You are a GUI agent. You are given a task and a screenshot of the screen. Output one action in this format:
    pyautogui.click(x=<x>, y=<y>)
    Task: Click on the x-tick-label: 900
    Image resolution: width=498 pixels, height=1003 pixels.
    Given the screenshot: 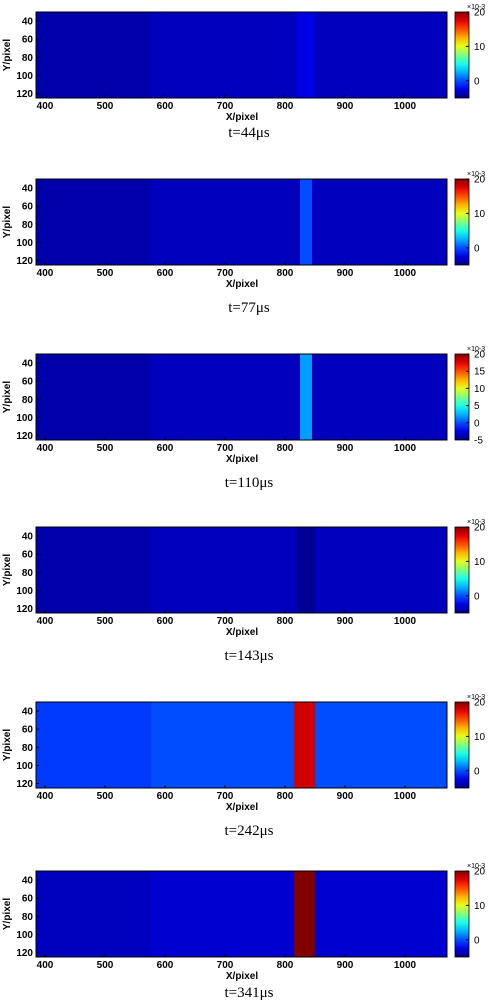 What is the action you would take?
    pyautogui.click(x=345, y=621)
    